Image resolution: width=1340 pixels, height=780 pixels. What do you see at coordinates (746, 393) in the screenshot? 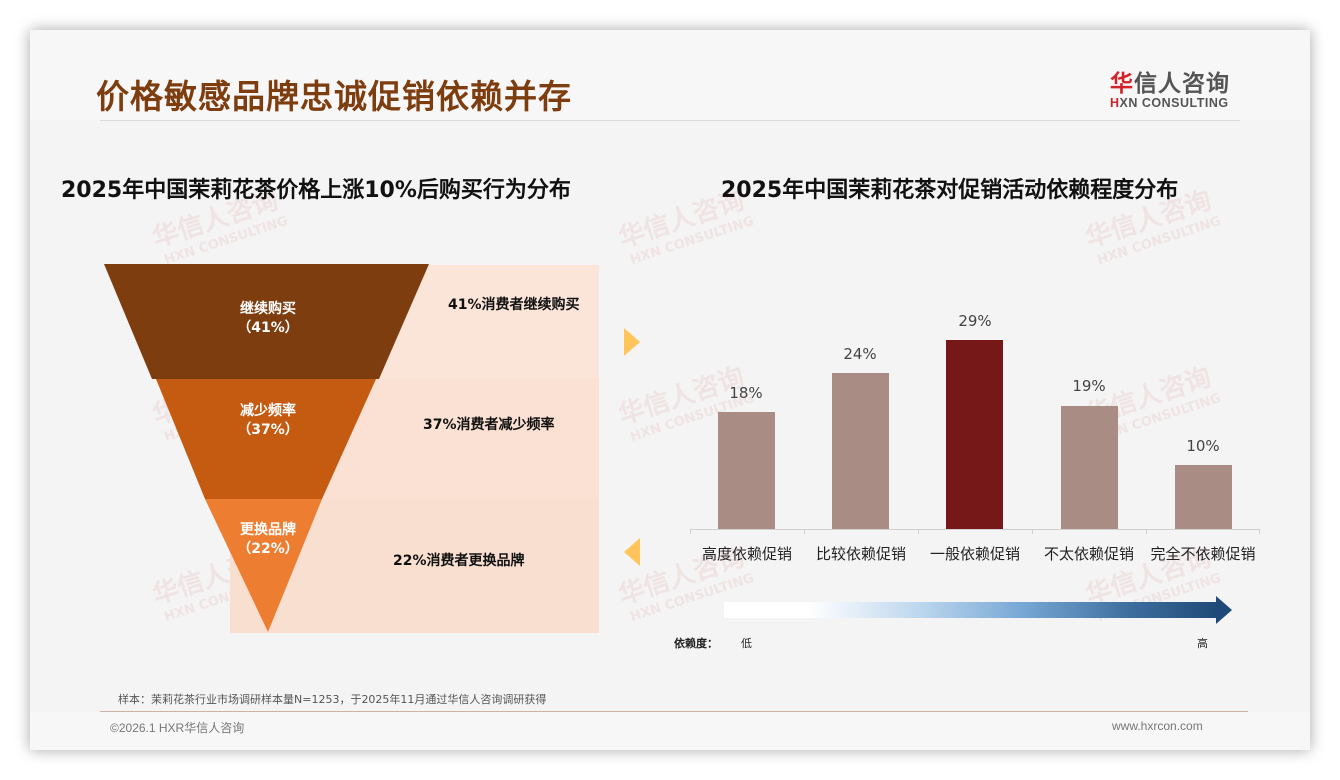
I see `bar-value: 18%` at bounding box center [746, 393].